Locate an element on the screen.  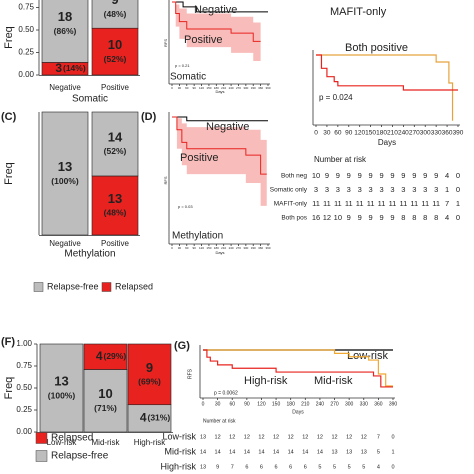
risk-table-title: Number at risk is located at coordinates (219, 421).